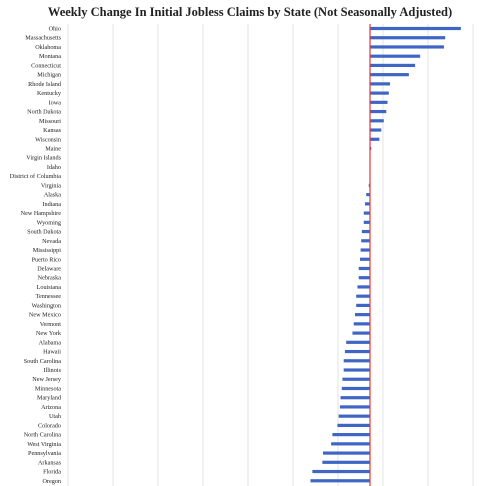 Image resolution: width=500 pixels, height=486 pixels. Describe the element at coordinates (48, 388) in the screenshot. I see `category-label: Minnesota` at that location.